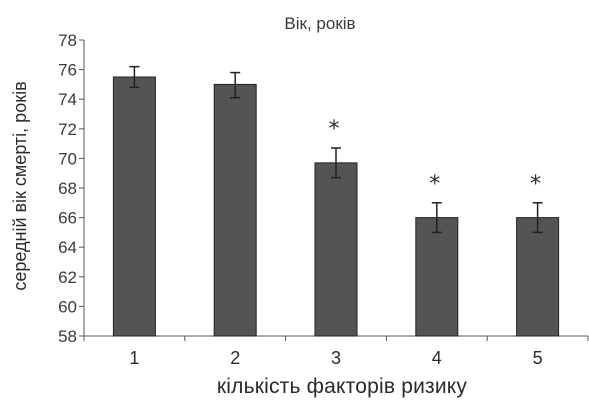 The height and width of the screenshot is (401, 589). What do you see at coordinates (67, 158) in the screenshot?
I see `y-tick-label: 70` at bounding box center [67, 158].